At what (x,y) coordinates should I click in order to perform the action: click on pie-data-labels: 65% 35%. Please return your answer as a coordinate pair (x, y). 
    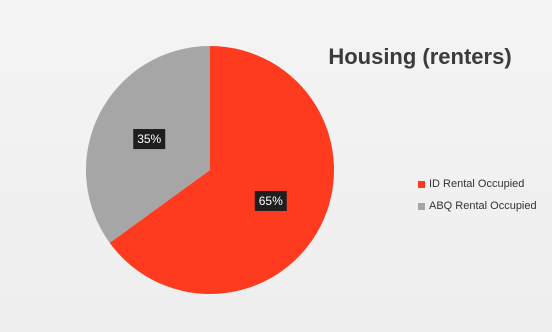
    Looking at the image, I should click on (210, 170).